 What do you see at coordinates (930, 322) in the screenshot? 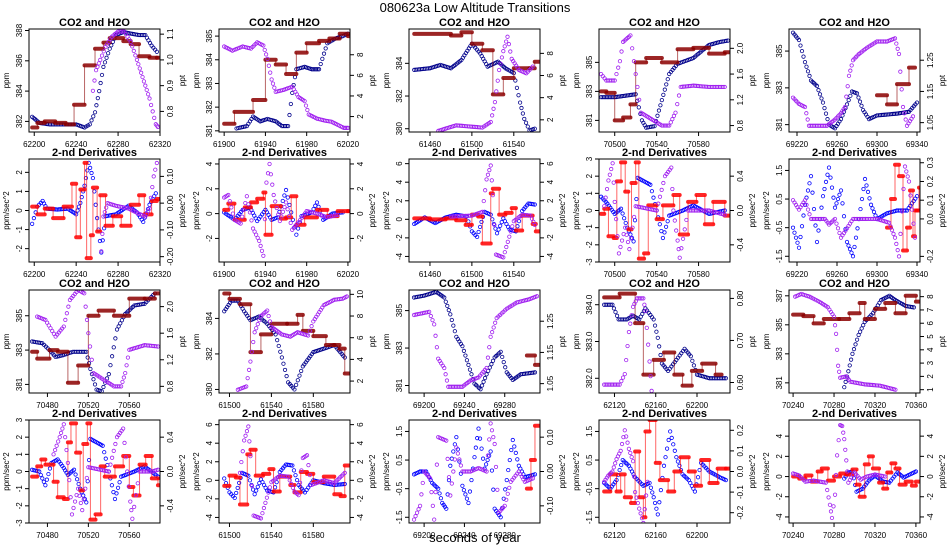
I see `y2-tick-label: 6` at bounding box center [930, 322].